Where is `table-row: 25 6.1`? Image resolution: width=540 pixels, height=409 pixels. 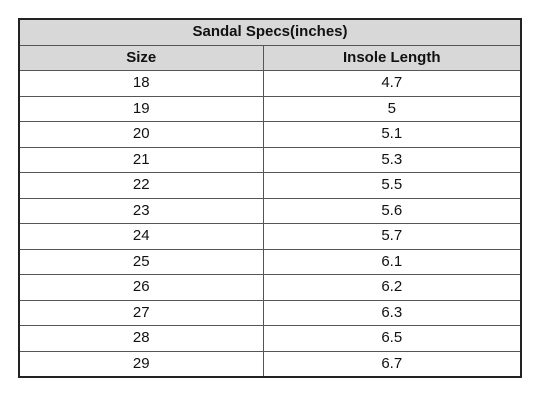
table-row: 25 6.1 is located at coordinates (270, 261).